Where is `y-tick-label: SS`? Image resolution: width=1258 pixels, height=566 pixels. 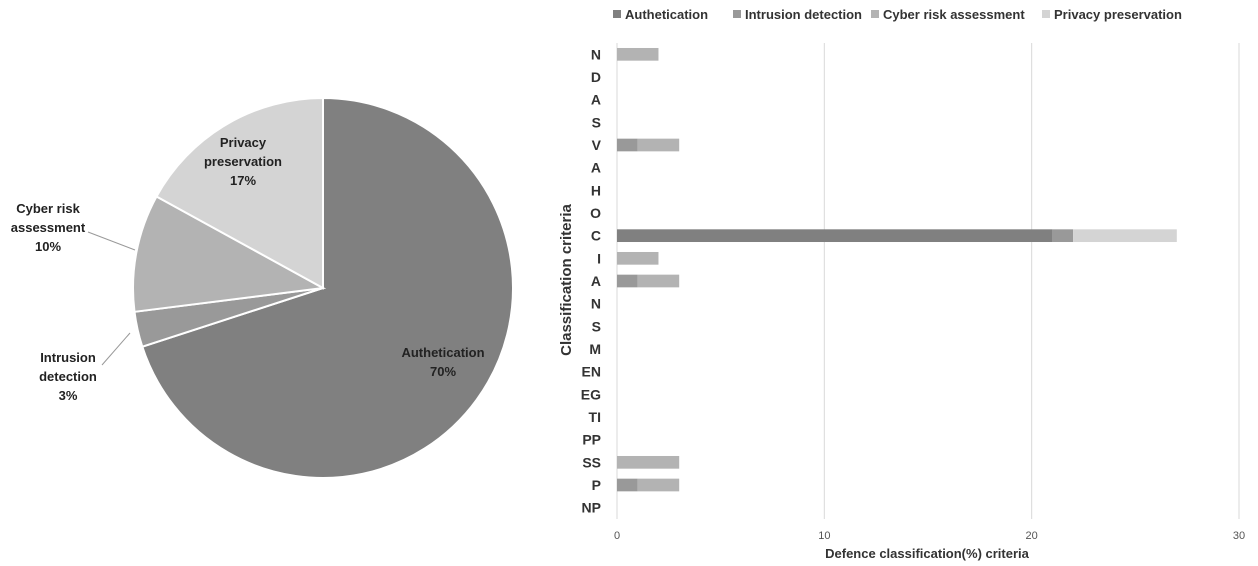
y-tick-label: SS is located at coordinates (591, 462).